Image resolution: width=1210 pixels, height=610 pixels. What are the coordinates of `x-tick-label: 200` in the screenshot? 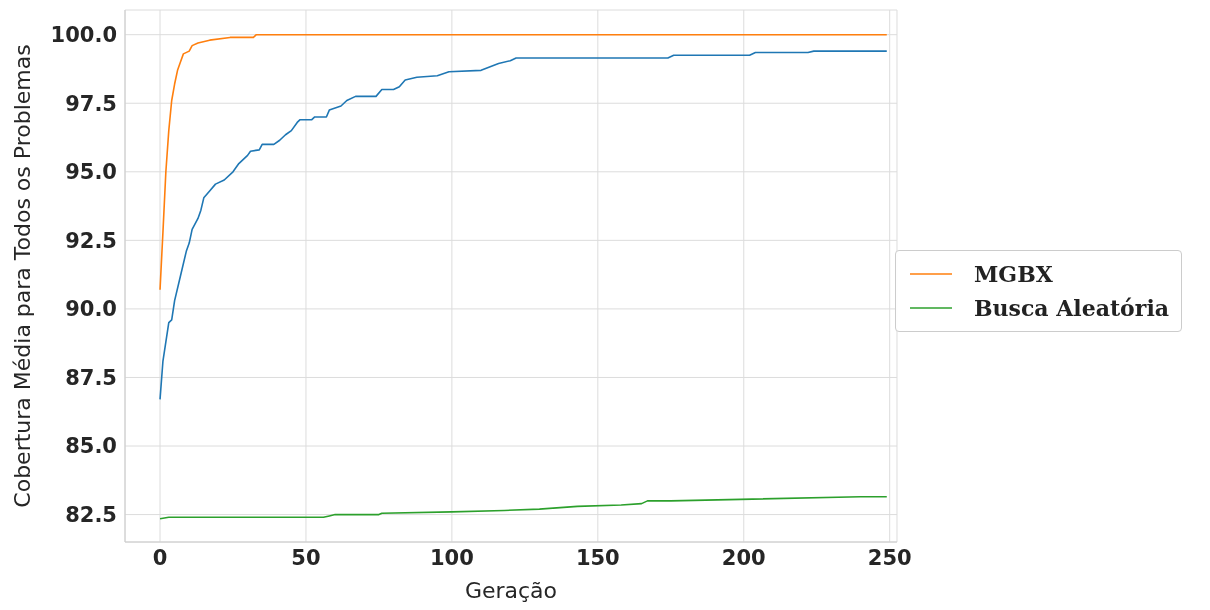 It's located at (743, 557).